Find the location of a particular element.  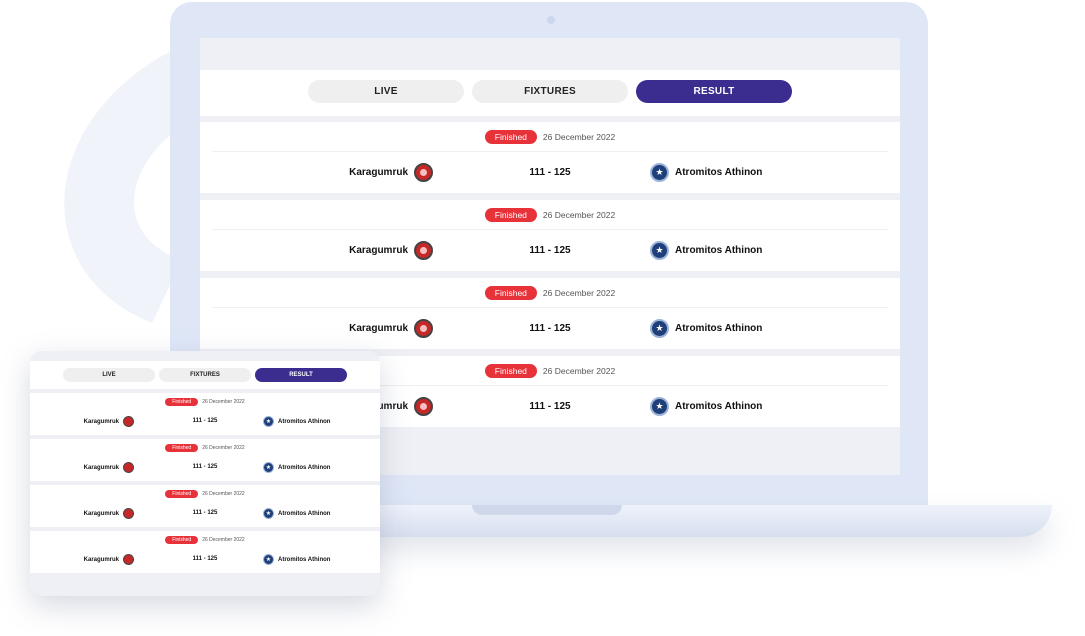

laptop-notch is located at coordinates (547, 510).